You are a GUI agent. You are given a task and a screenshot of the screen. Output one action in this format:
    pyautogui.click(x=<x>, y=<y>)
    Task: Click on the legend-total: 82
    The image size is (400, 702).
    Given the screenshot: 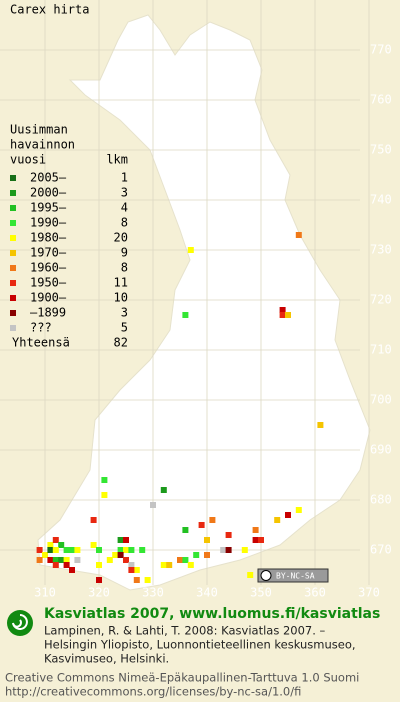 What is the action you would take?
    pyautogui.click(x=121, y=343)
    